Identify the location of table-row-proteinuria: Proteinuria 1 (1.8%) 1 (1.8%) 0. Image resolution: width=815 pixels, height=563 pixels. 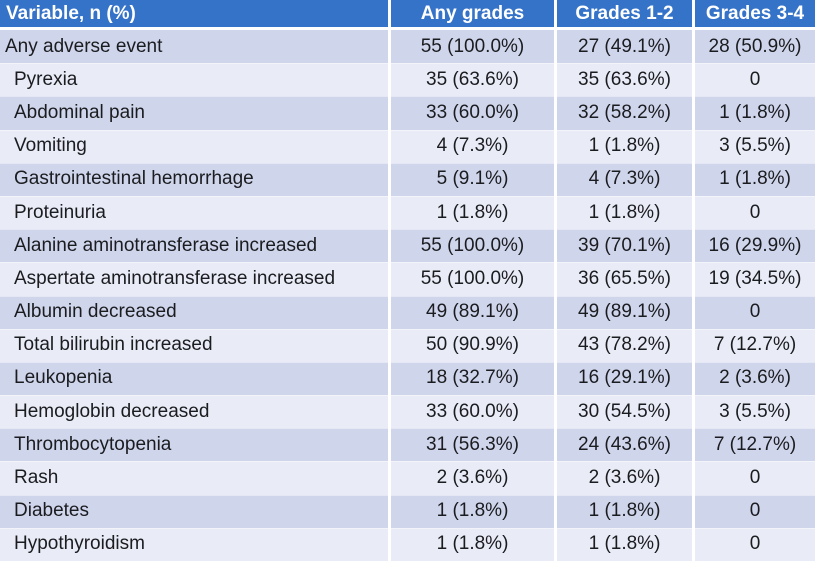
(407, 212).